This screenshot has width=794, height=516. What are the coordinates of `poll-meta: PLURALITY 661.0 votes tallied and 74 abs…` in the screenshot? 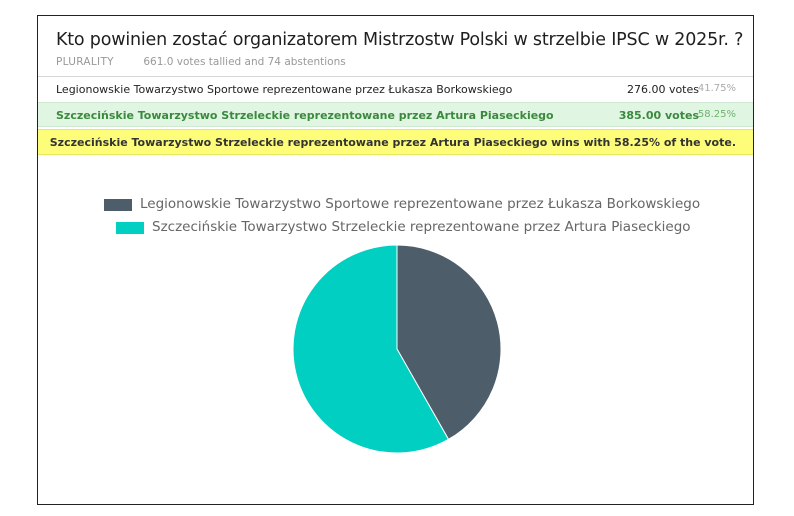 It's located at (201, 62).